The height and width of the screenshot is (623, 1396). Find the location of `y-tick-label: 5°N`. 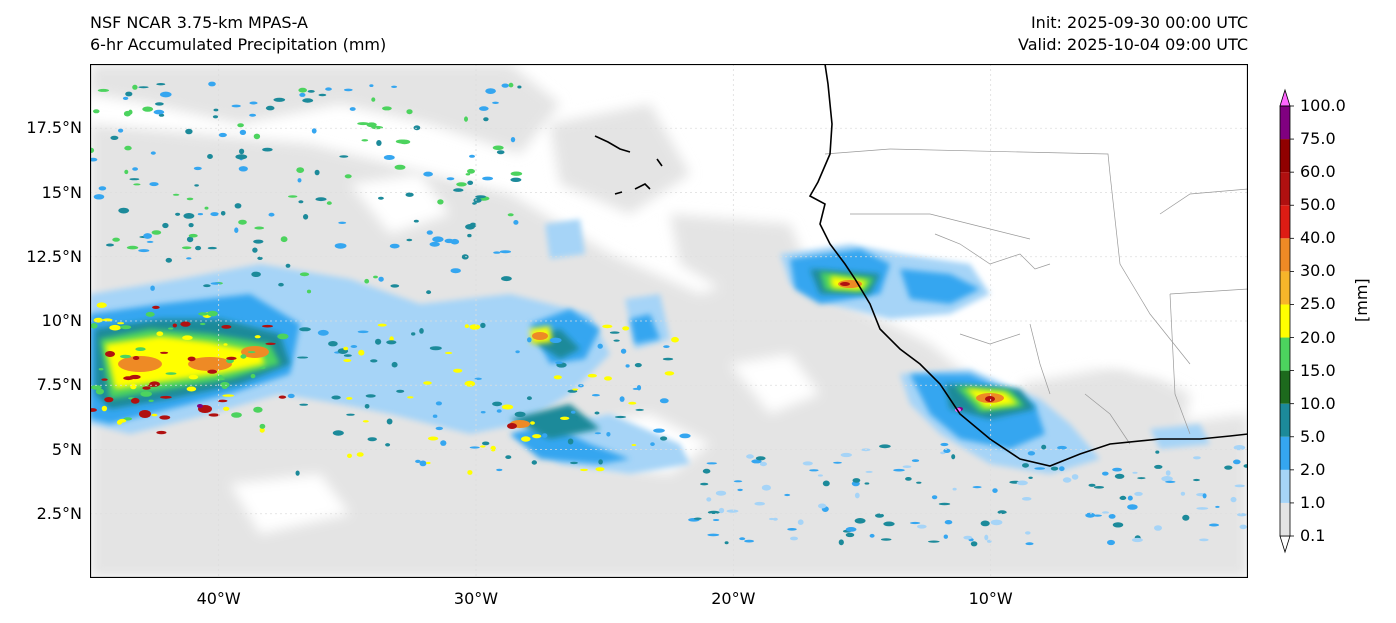

y-tick-label: 5°N is located at coordinates (66, 449).